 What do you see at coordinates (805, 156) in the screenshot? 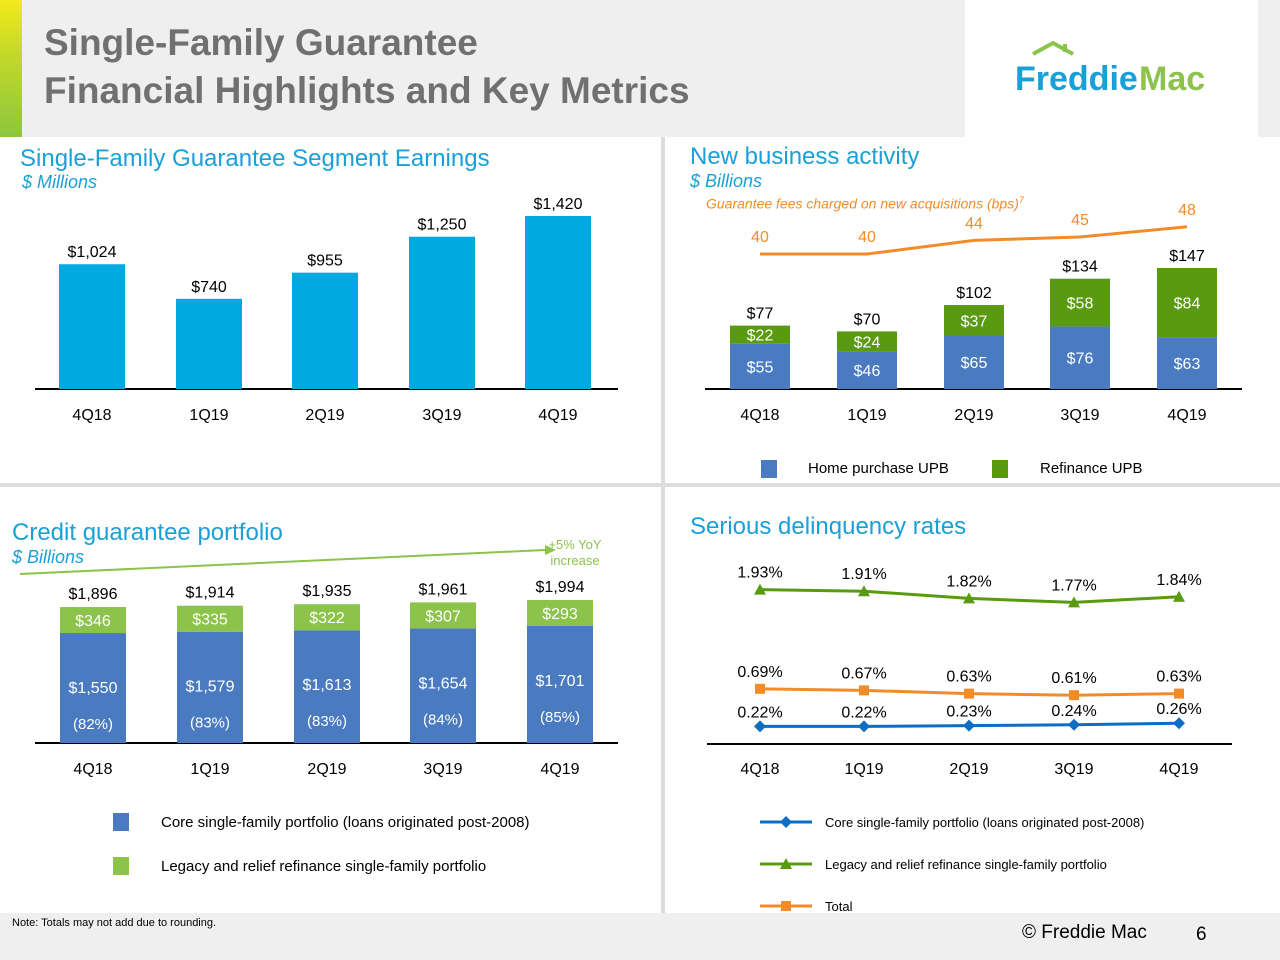
I see `nba-title: New business activity` at bounding box center [805, 156].